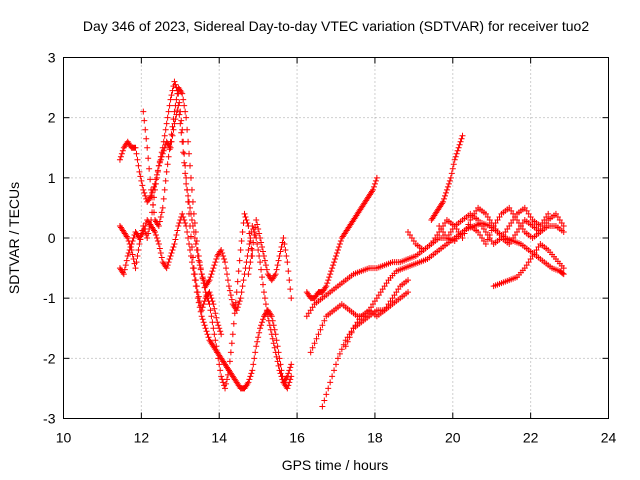 The width and height of the screenshot is (640, 480). What do you see at coordinates (609, 438) in the screenshot?
I see `x-tick-label: 24` at bounding box center [609, 438].